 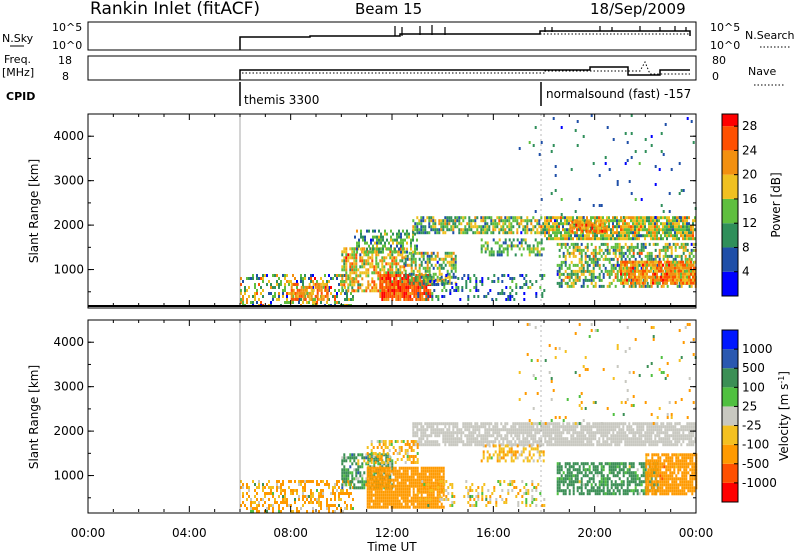 I want to click on power-cell-r1, so click(x=293, y=299).